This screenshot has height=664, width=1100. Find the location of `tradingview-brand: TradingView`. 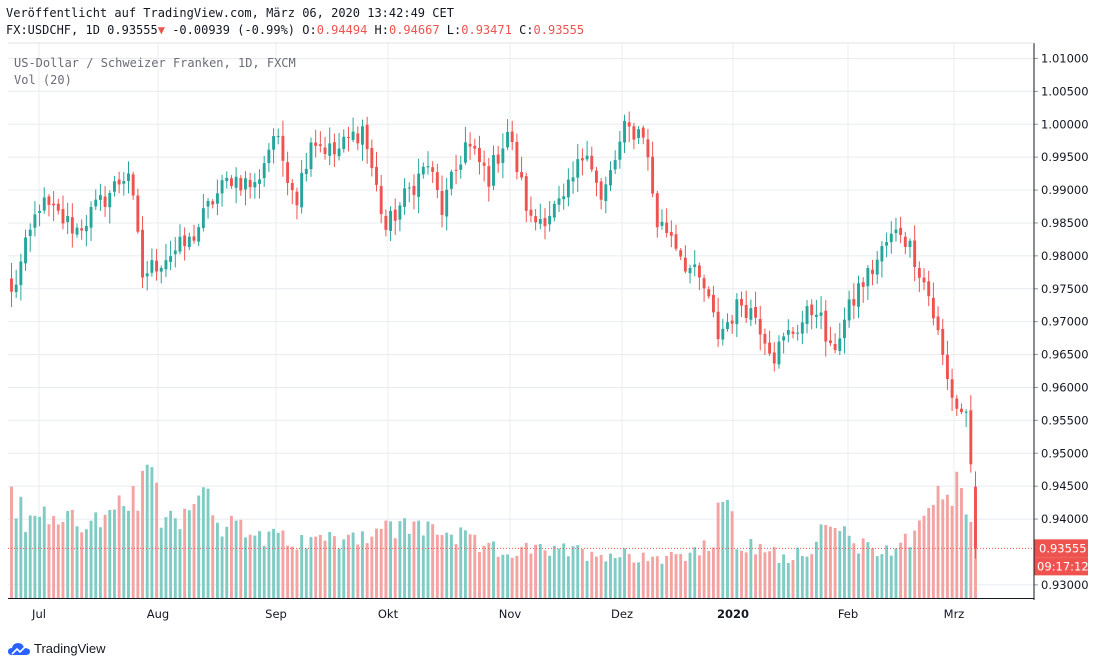

tradingview-brand: TradingView is located at coordinates (57, 648).